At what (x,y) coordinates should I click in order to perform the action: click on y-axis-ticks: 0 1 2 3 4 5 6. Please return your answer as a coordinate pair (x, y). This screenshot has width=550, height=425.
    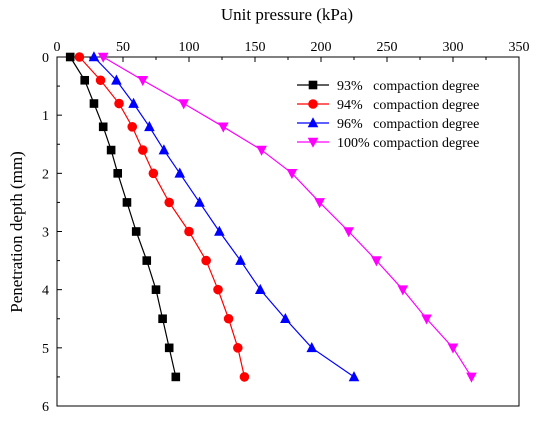
    Looking at the image, I should click on (52, 233).